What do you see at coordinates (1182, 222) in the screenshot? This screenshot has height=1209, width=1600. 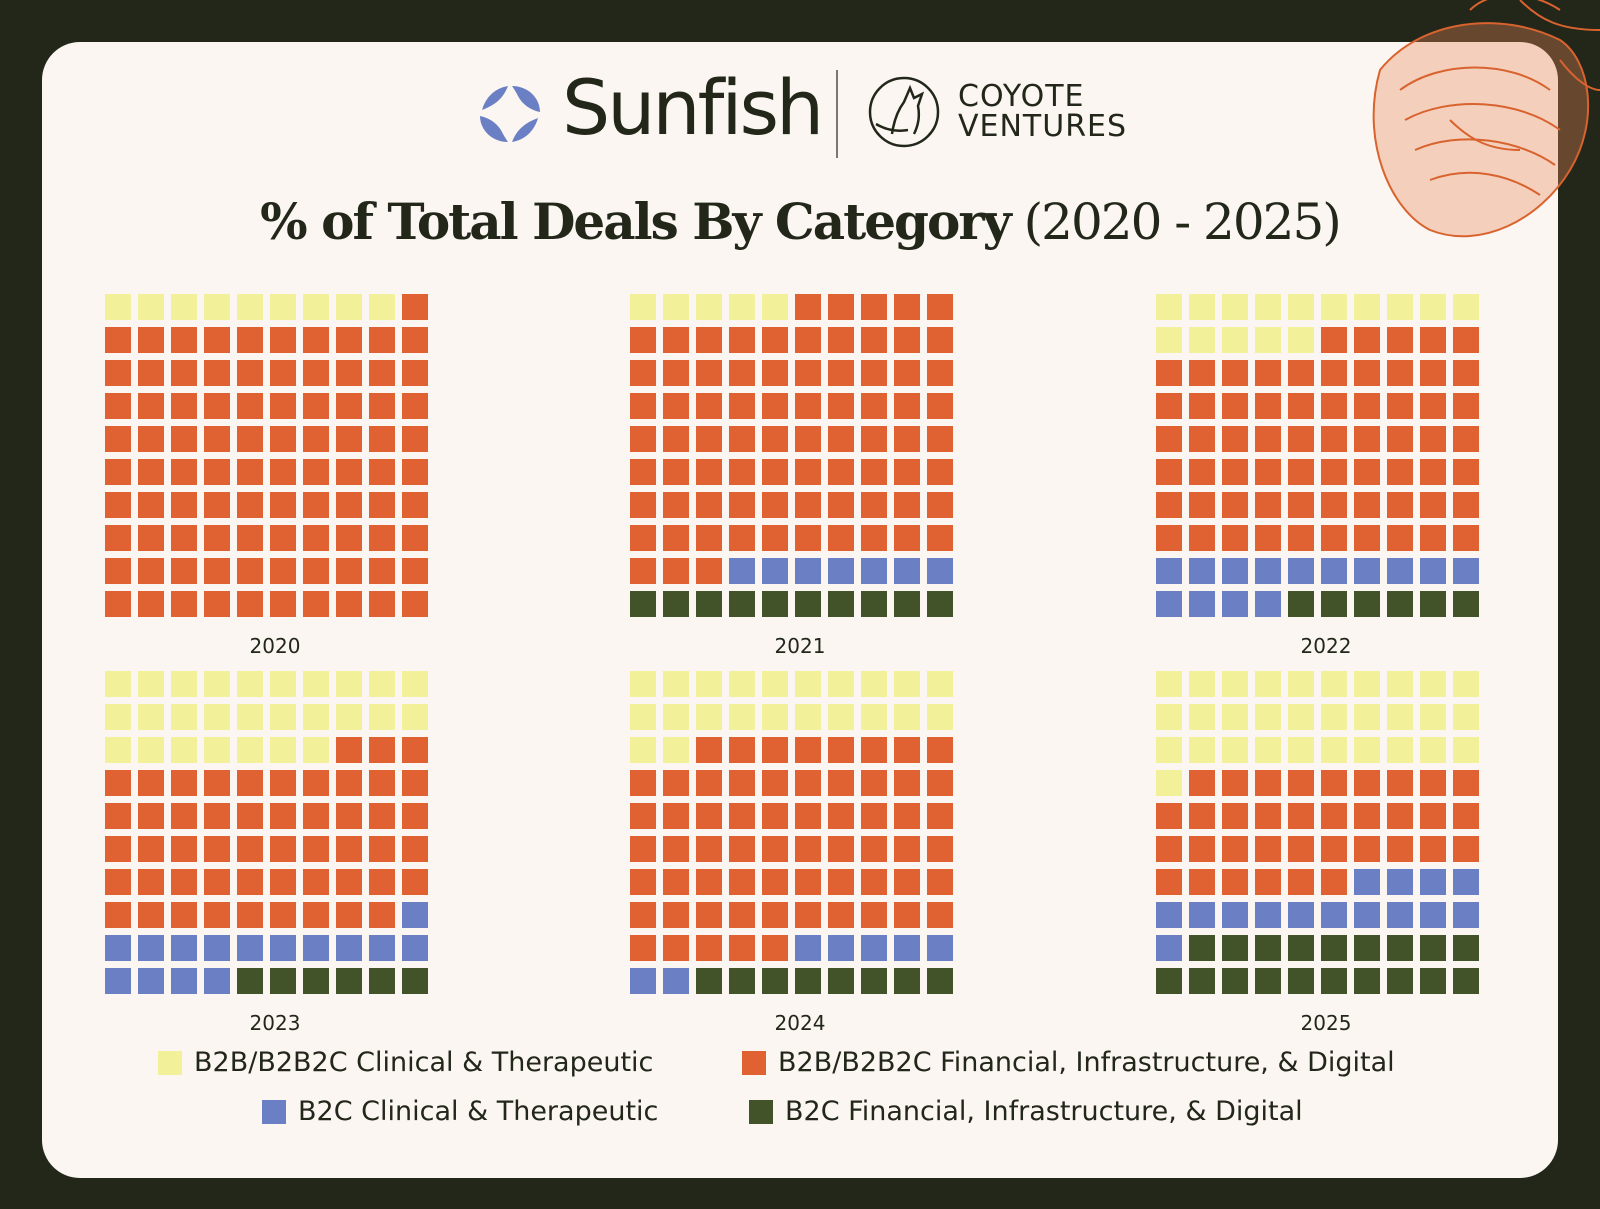 I see `chart-title-years: (2020 - 2025)` at bounding box center [1182, 222].